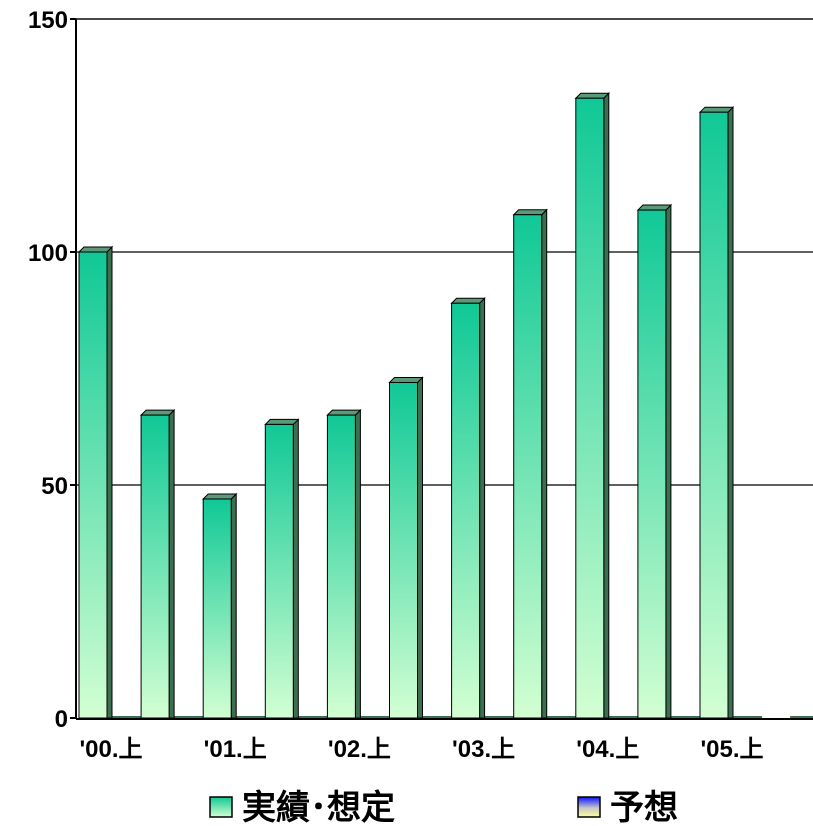  Describe the element at coordinates (48, 370) in the screenshot. I see `y-tick-labels: 0 50 100 150` at that location.